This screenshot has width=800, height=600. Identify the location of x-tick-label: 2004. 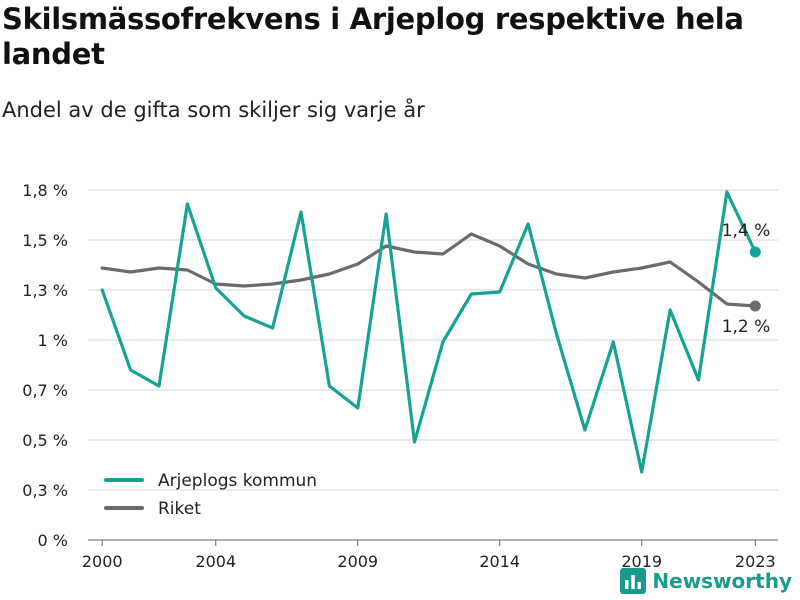
(215, 561).